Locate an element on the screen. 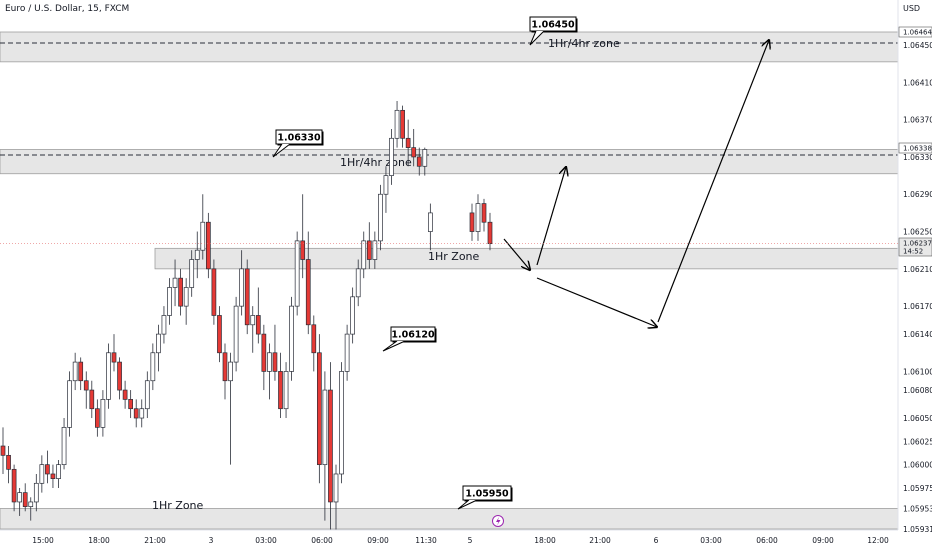 The width and height of the screenshot is (932, 550). callout-label: 1.06330 is located at coordinates (299, 138).